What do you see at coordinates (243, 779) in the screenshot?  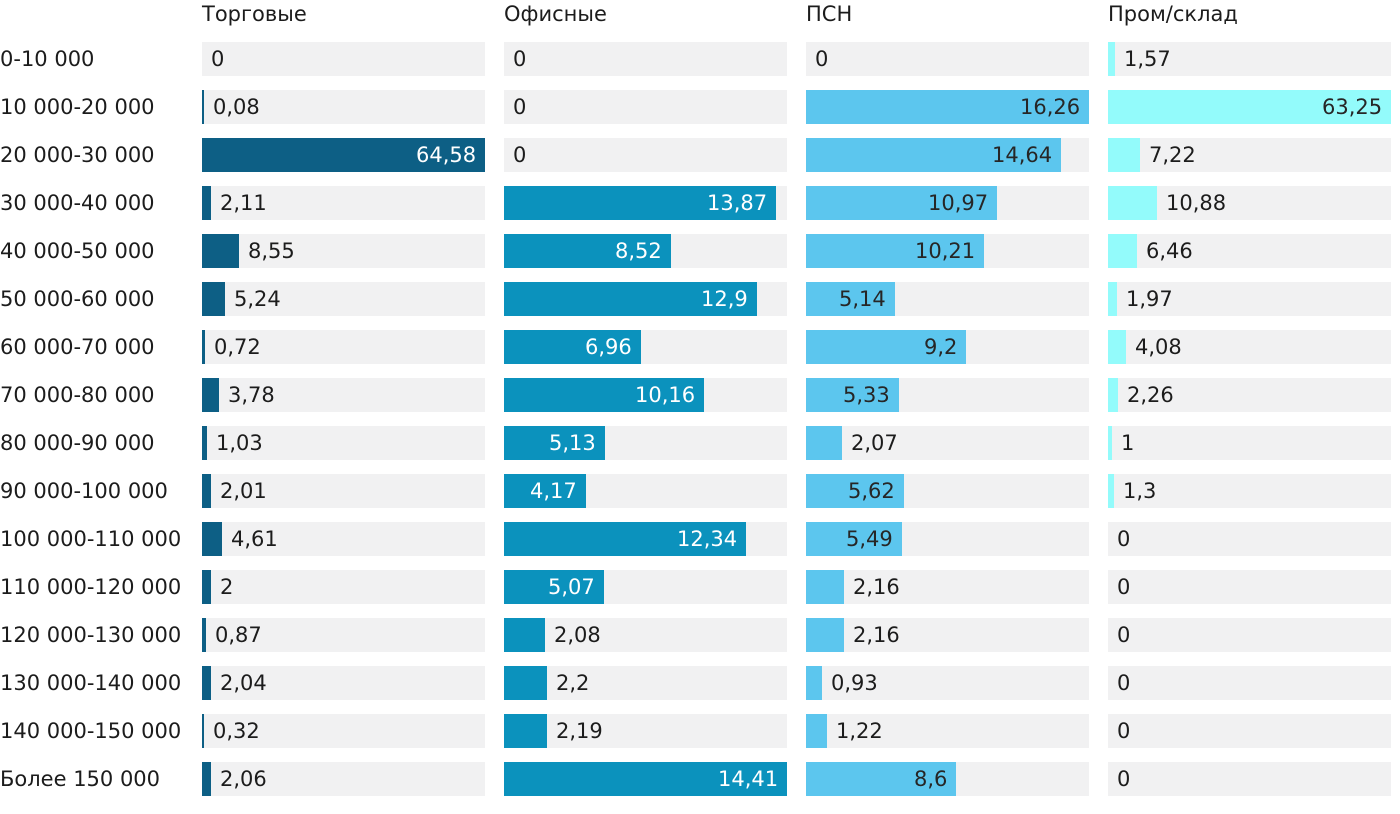 I see `bar-value-label: 2,06` at bounding box center [243, 779].